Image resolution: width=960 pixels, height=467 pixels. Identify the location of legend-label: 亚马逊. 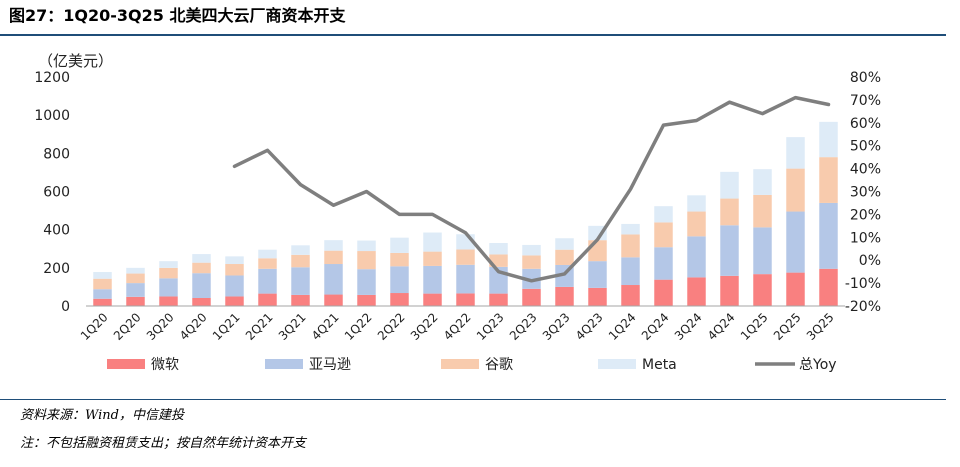
(330, 365).